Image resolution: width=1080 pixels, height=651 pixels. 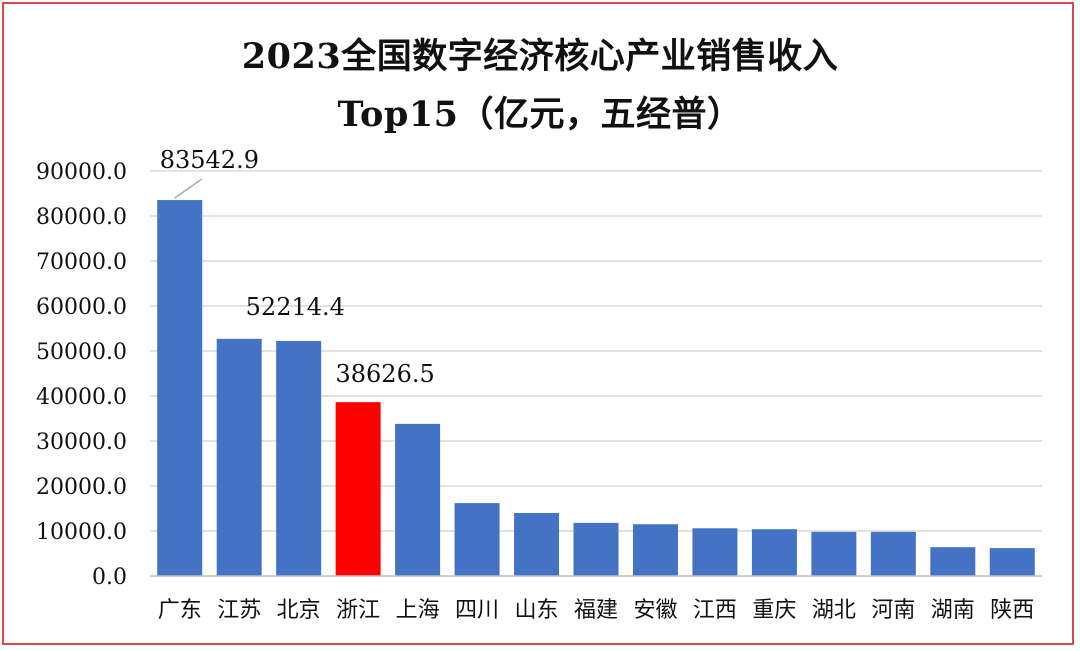 What do you see at coordinates (180, 610) in the screenshot?
I see `x-tick-label: 广东` at bounding box center [180, 610].